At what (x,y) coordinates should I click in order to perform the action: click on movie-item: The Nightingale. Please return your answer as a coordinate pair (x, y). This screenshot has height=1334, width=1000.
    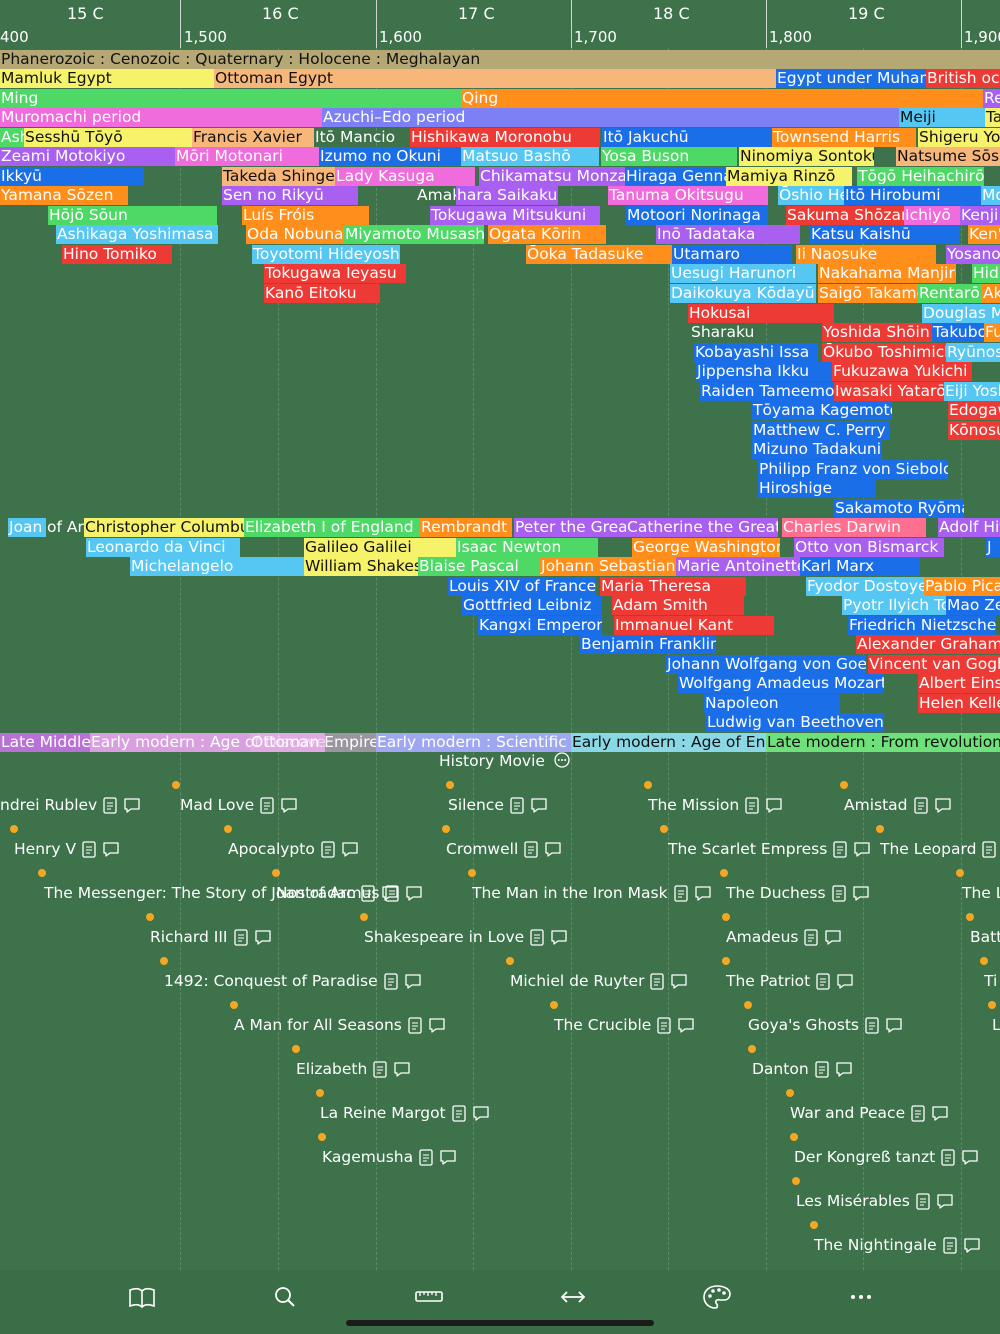
    Looking at the image, I should click on (897, 1245).